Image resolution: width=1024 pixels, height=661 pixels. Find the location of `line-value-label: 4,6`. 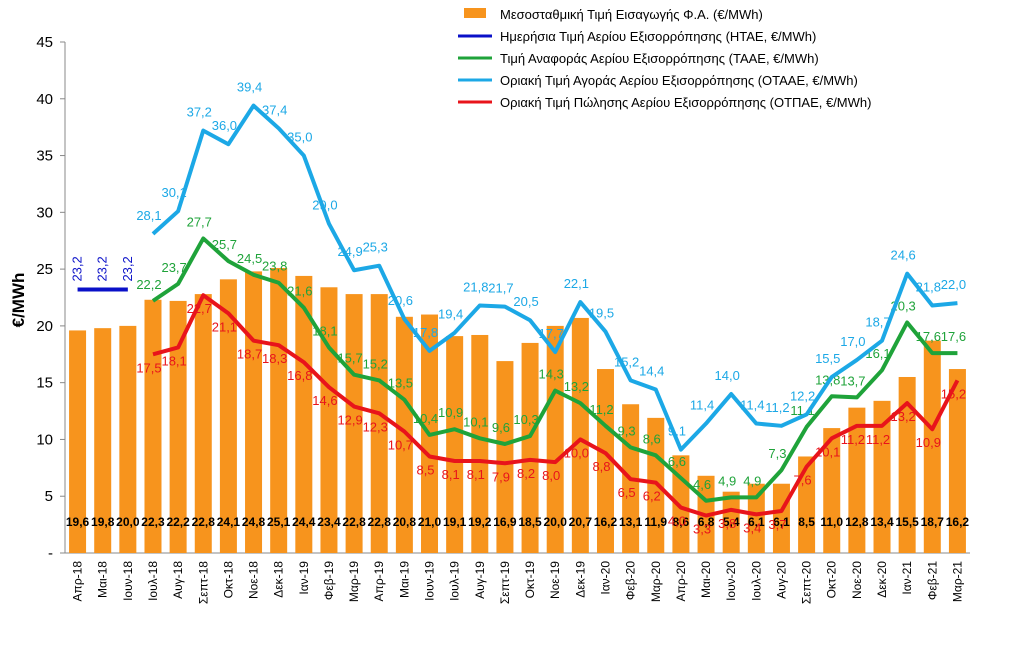

line-value-label: 4,6 is located at coordinates (702, 484).